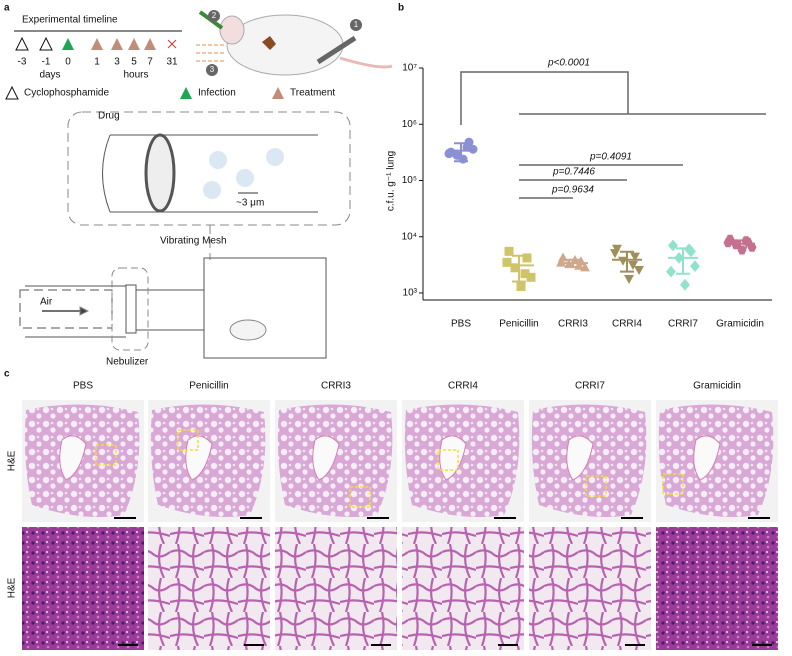 The image size is (792, 656). What do you see at coordinates (127, 362) in the screenshot?
I see `nebulizer-label: Nebulizer` at bounding box center [127, 362].